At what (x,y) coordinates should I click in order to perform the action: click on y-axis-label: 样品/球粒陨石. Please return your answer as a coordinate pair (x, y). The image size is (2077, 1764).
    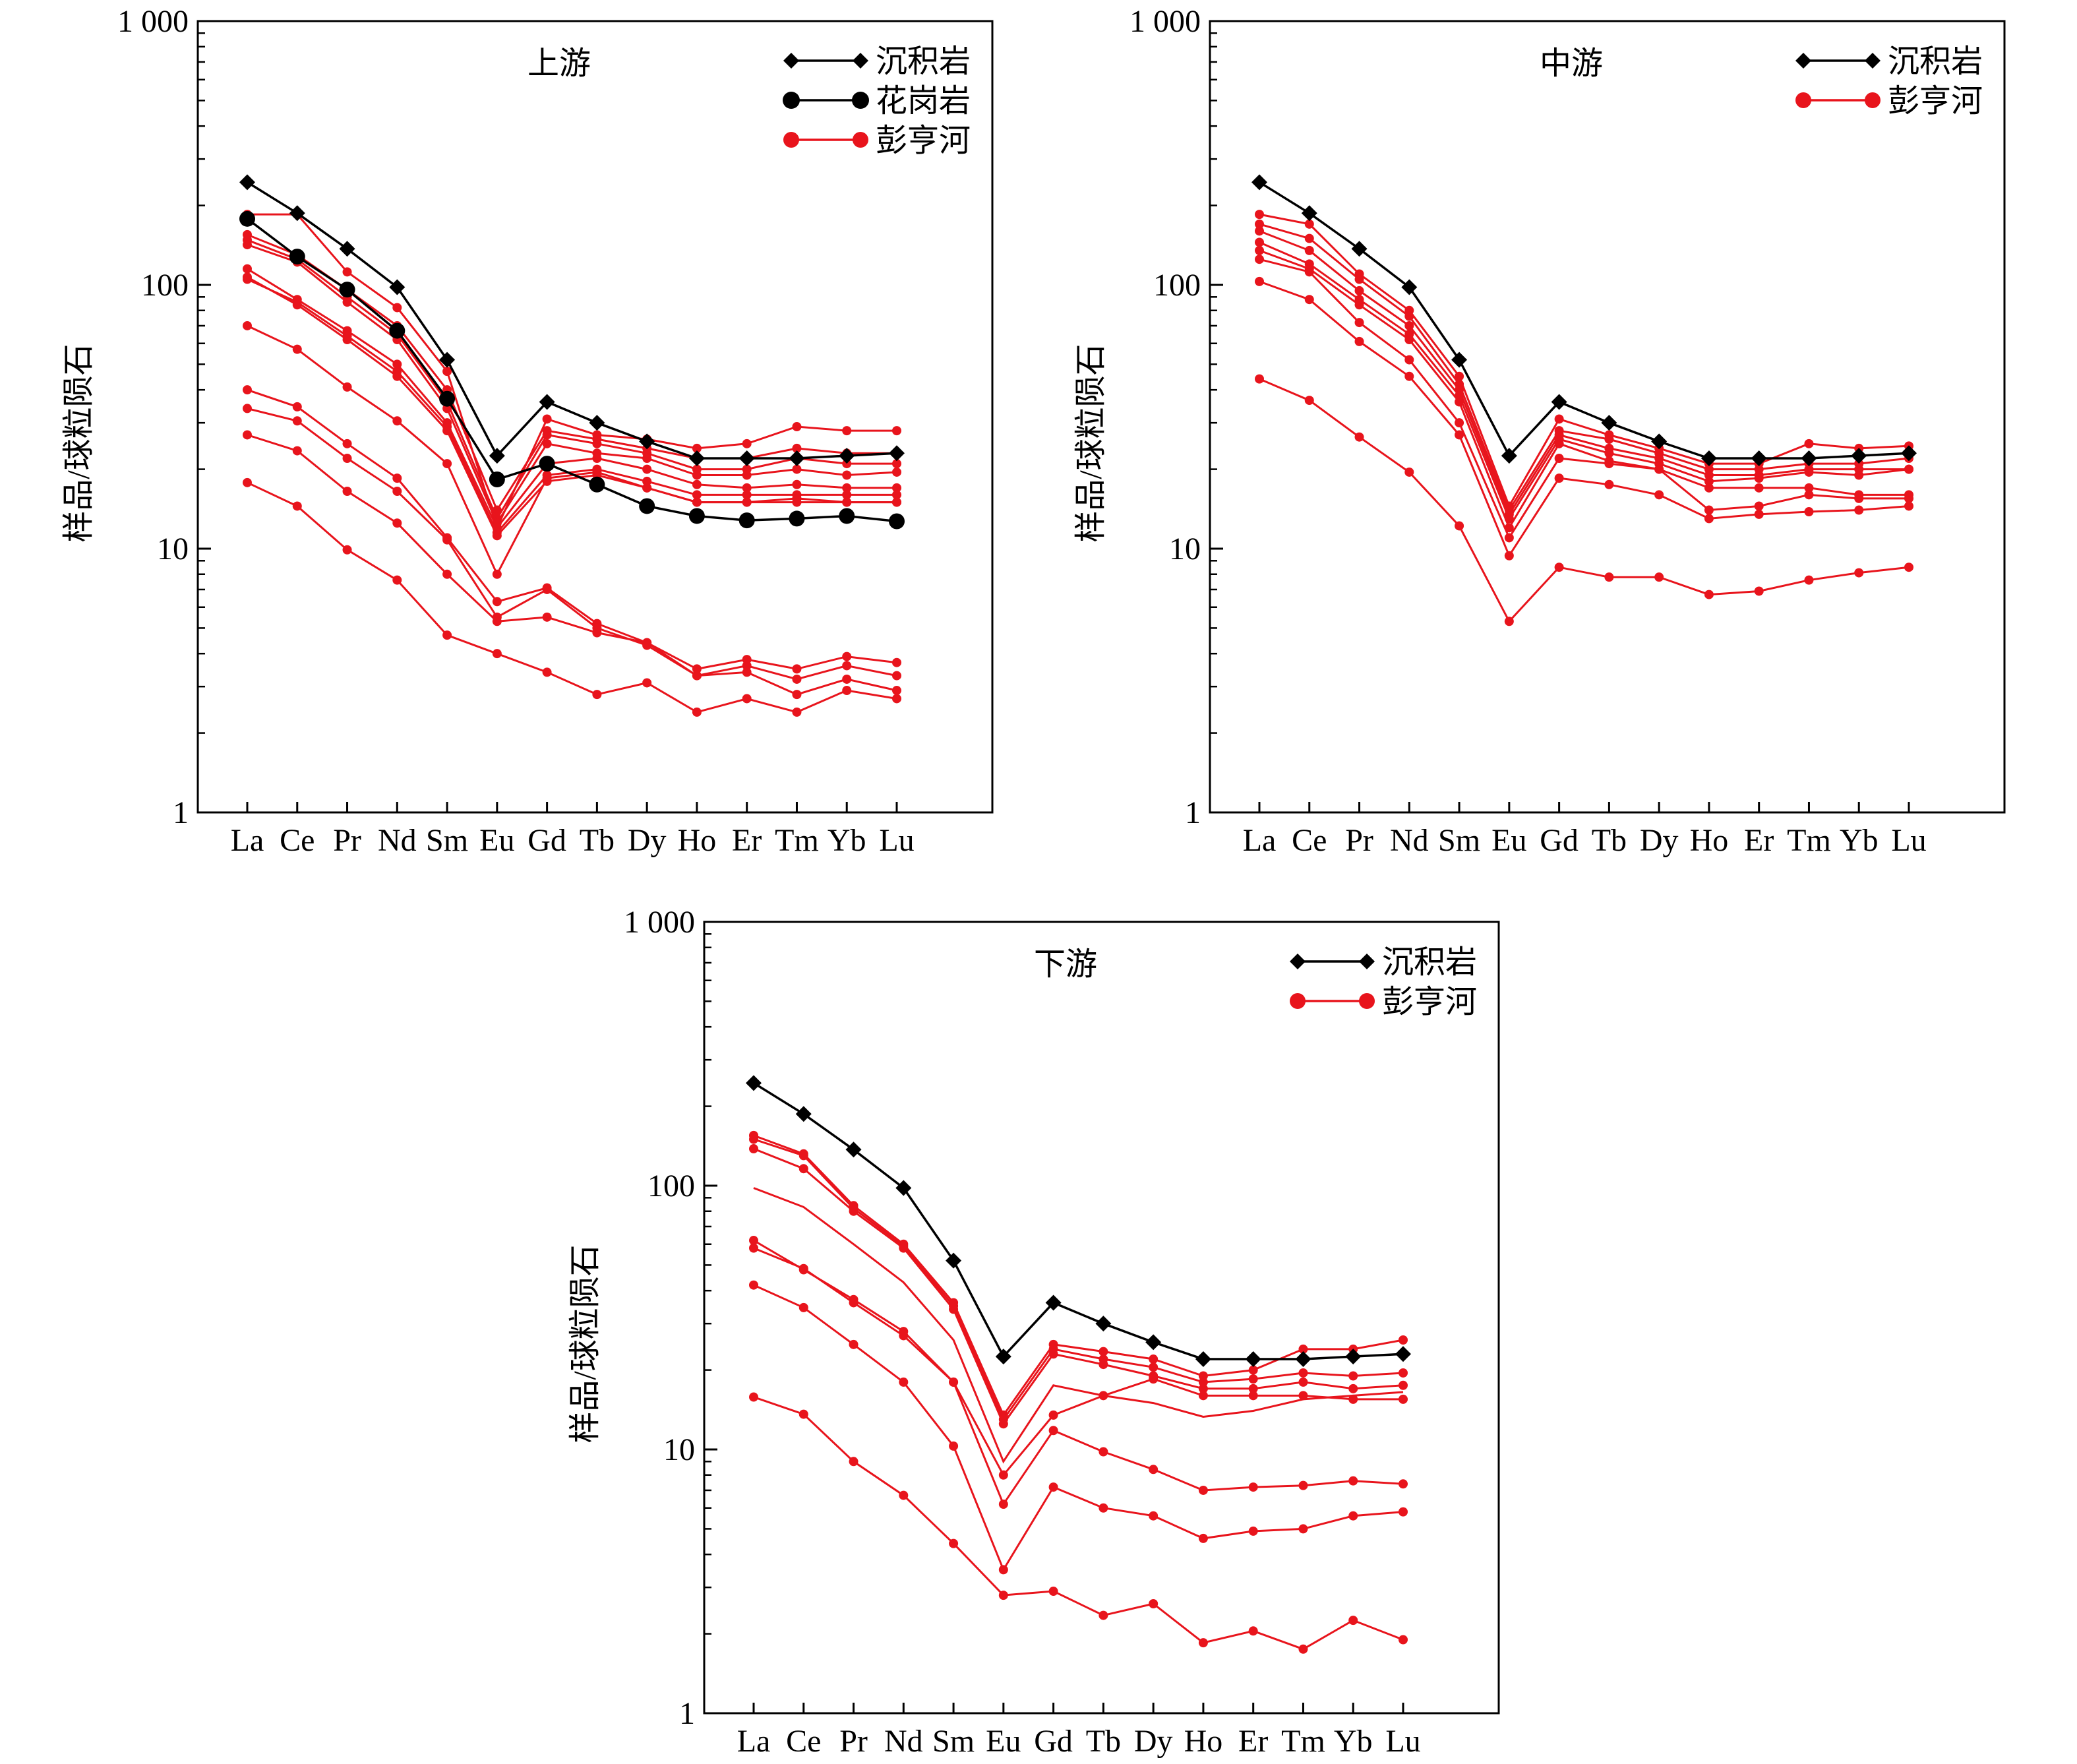
    Looking at the image, I should click on (78, 443).